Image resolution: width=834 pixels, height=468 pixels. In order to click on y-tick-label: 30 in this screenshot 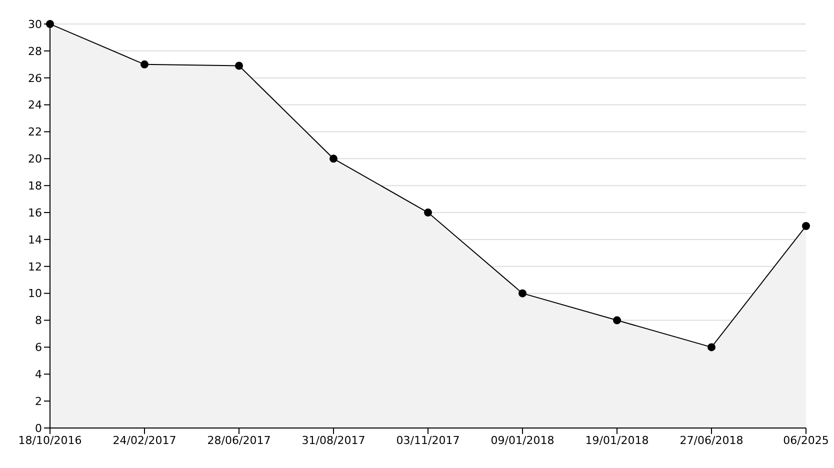, I will do `click(35, 24)`.